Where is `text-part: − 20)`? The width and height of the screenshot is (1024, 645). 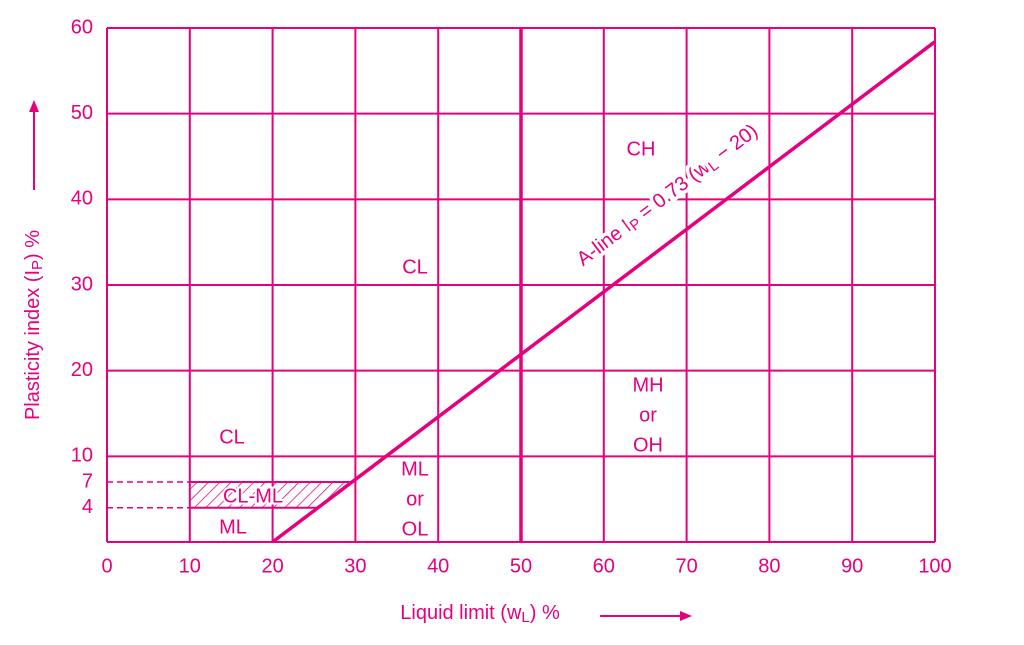
text-part: − 20) is located at coordinates (735, 144).